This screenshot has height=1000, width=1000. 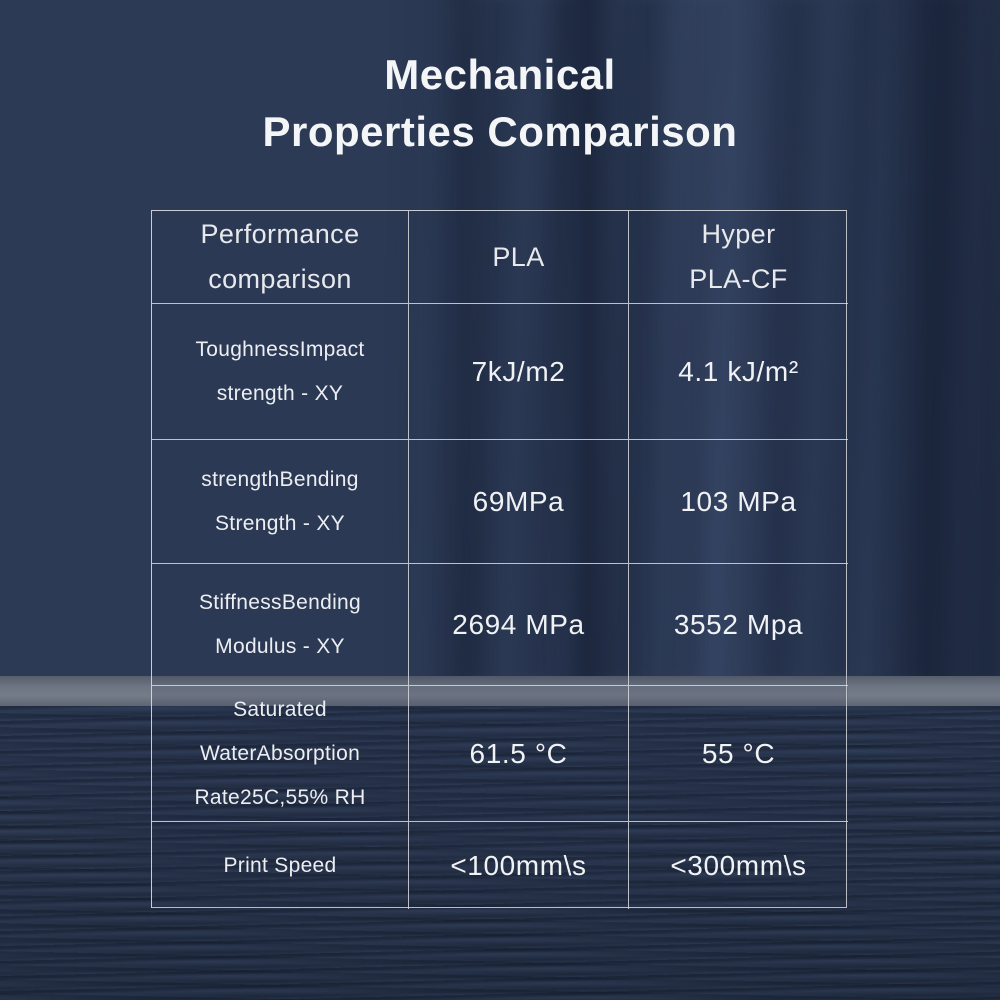 What do you see at coordinates (738, 257) in the screenshot?
I see `header-hyper-pla-cf: Hyper PLA-CF` at bounding box center [738, 257].